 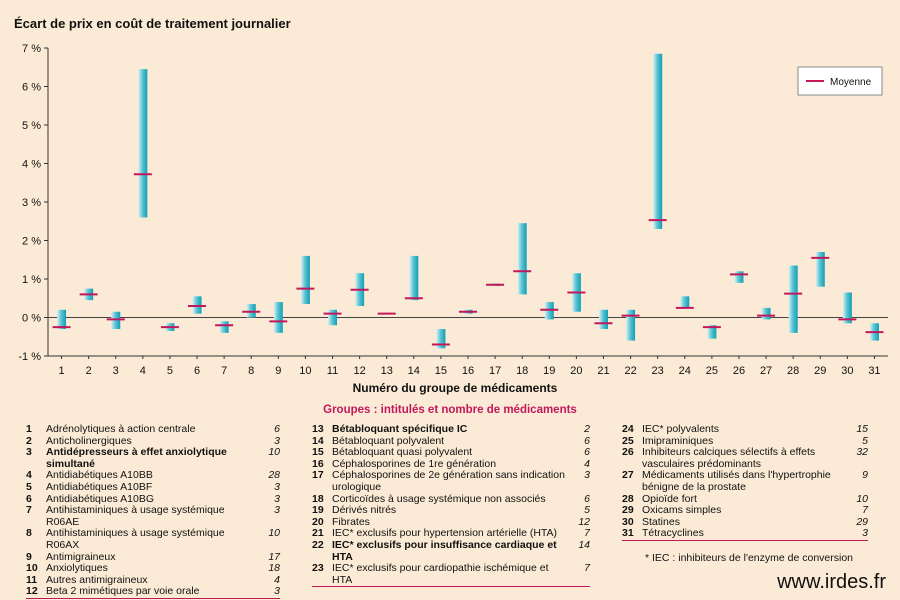 I want to click on group-count: 32, so click(x=862, y=452).